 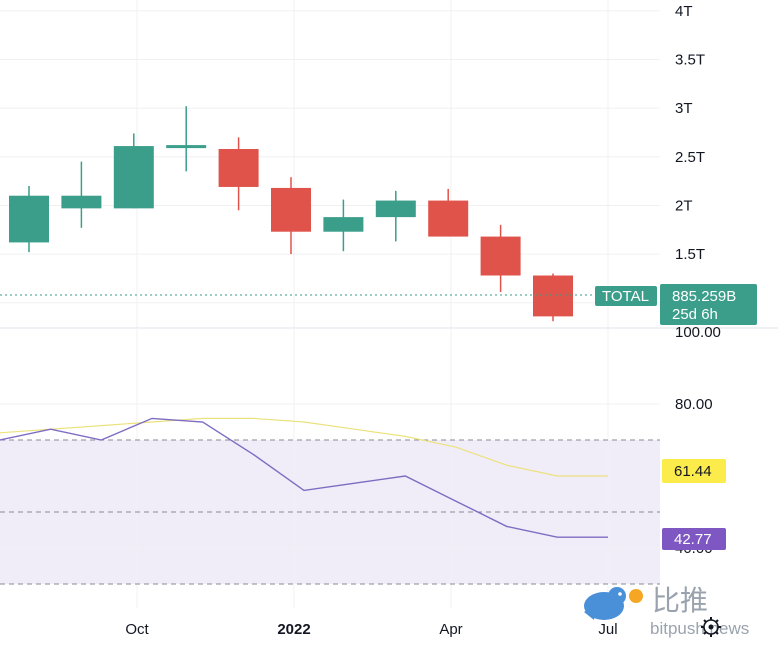 What do you see at coordinates (690, 59) in the screenshot?
I see `price-tick-label: 3.5T` at bounding box center [690, 59].